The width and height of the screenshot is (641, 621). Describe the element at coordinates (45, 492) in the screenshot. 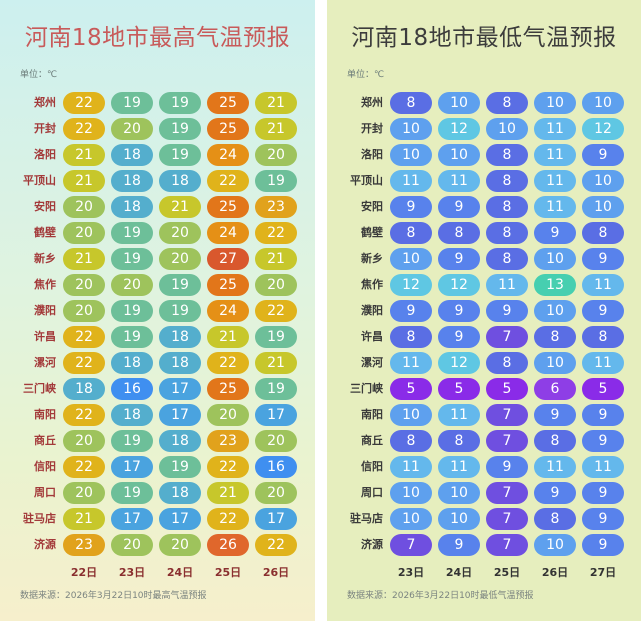

I see `max-city-label: 周口` at that location.